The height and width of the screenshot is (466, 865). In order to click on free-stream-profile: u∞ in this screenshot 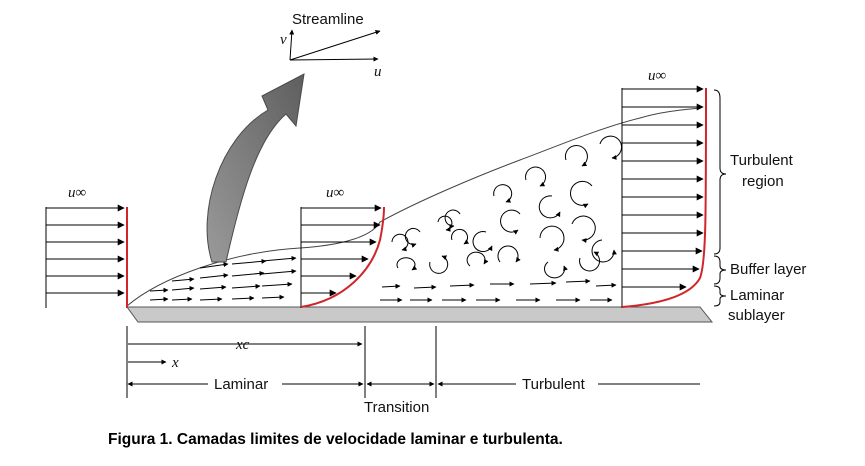, I will do `click(86, 246)`.